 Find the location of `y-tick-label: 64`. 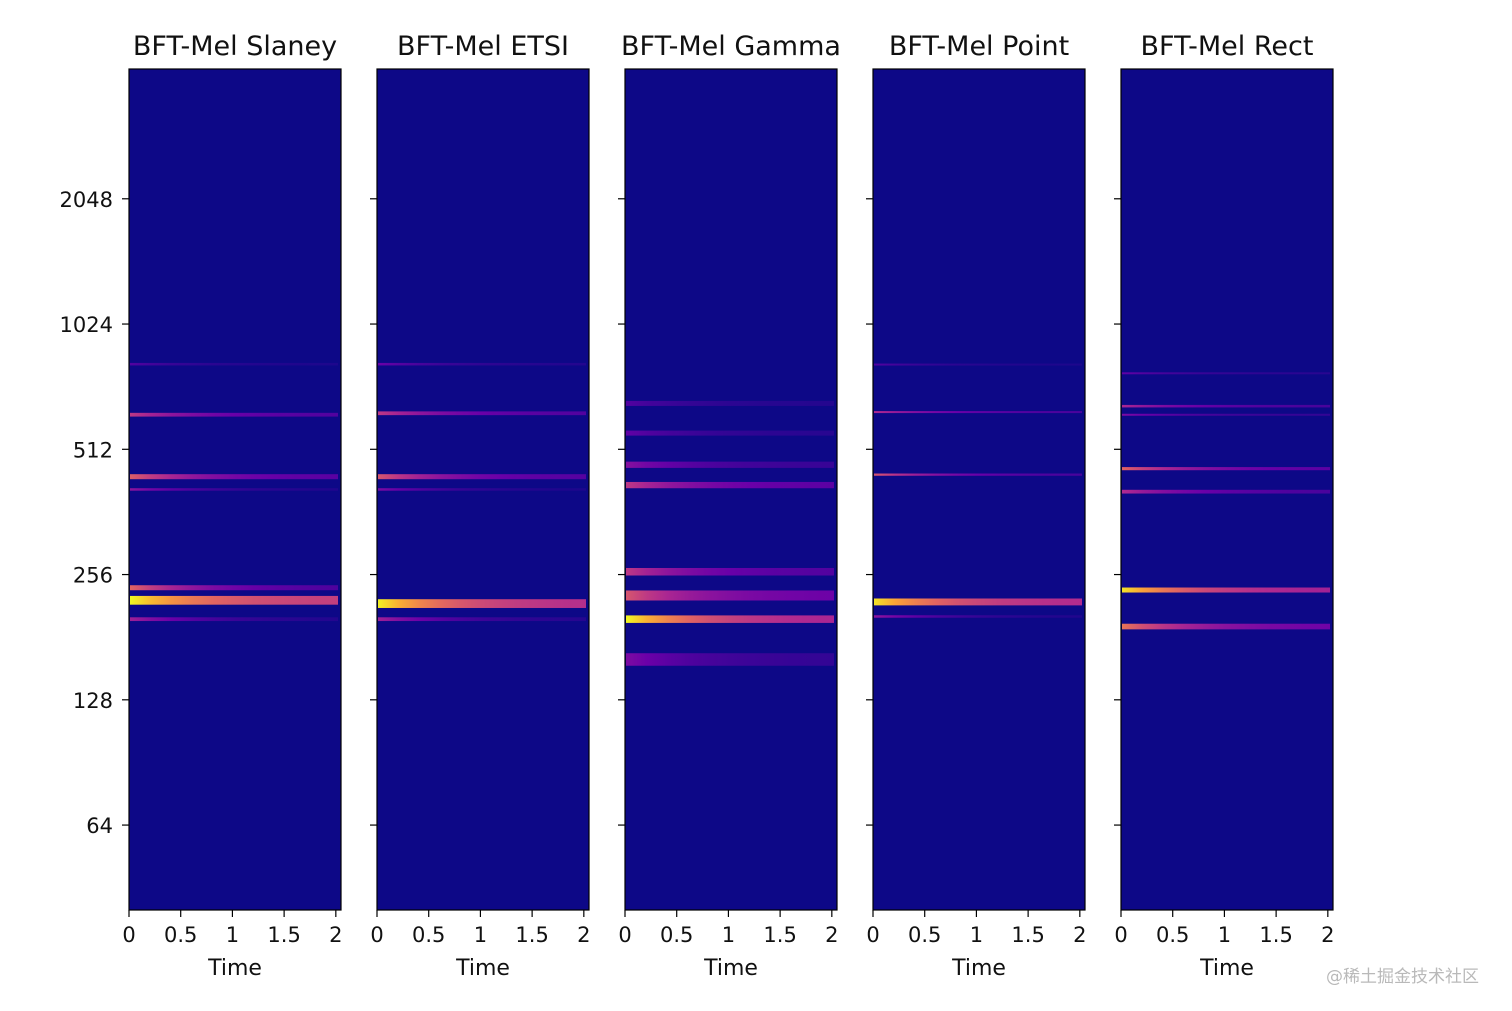

y-tick-label: 64 is located at coordinates (99, 826).